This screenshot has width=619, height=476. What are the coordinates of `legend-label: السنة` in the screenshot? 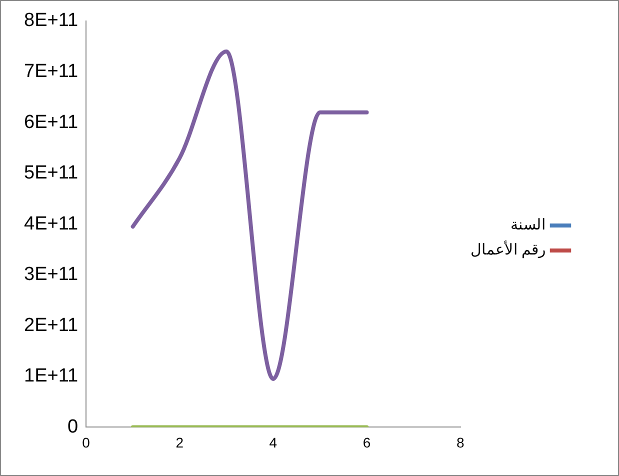 It's located at (528, 225).